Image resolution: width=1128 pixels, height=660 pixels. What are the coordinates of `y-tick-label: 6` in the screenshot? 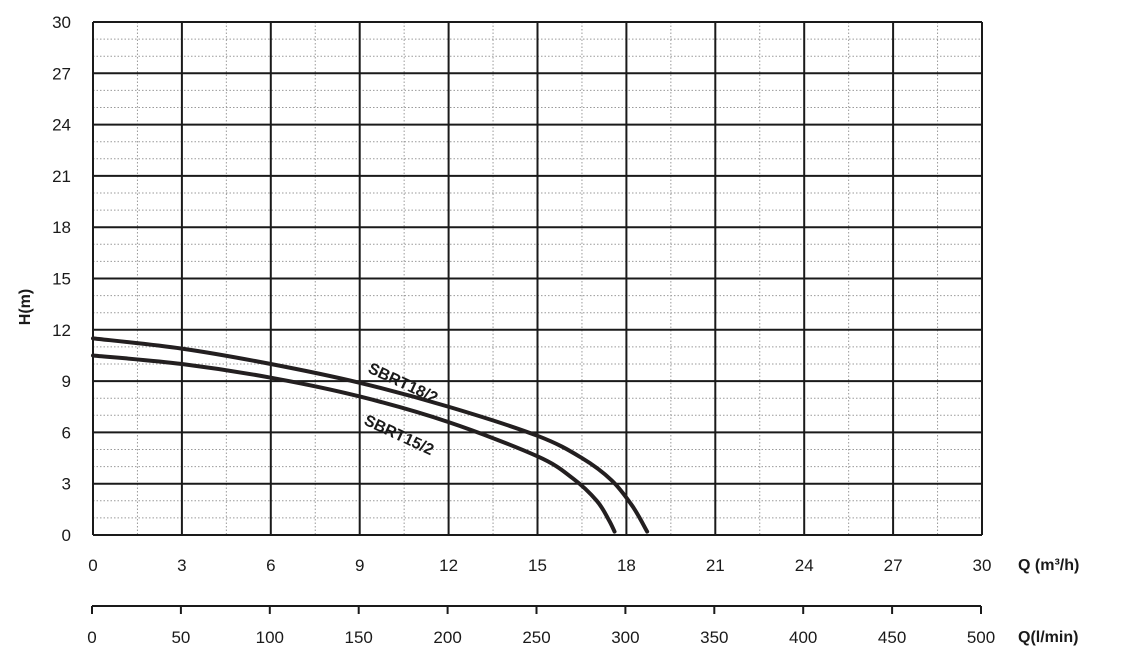 It's located at (66, 432).